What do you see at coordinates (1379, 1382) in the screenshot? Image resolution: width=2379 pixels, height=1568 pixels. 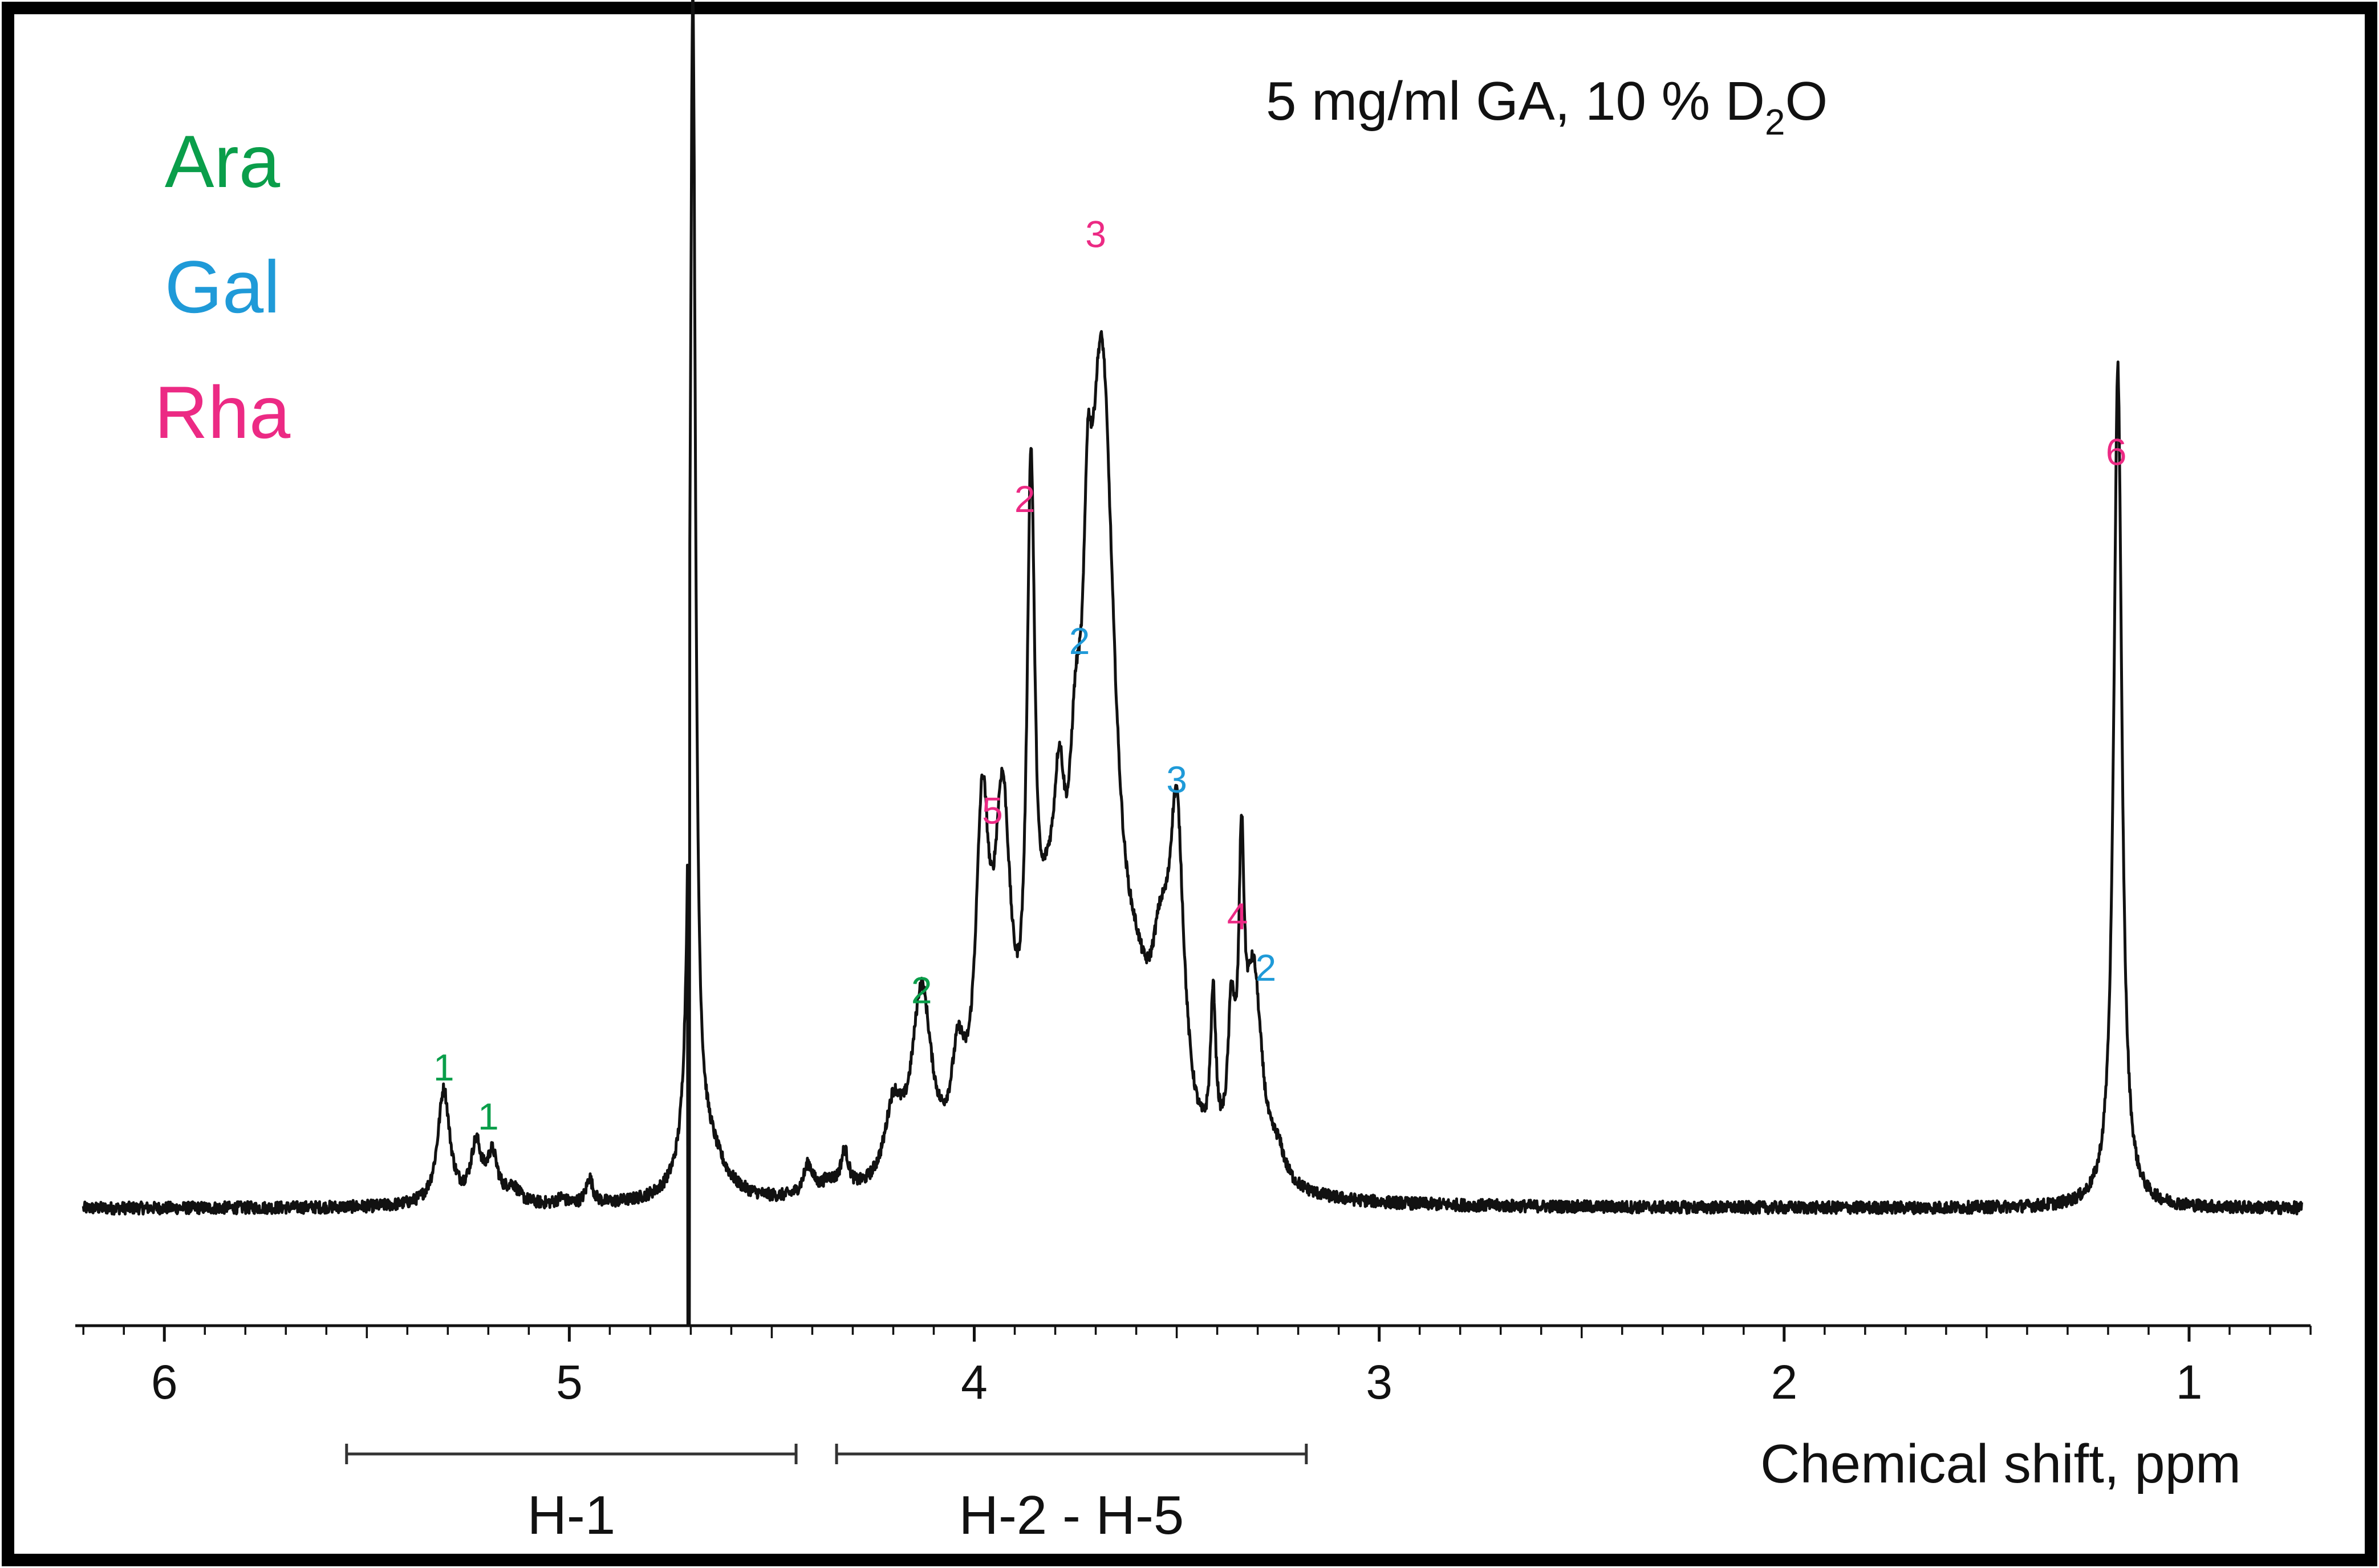 I see `x-tick-label-3: 3` at bounding box center [1379, 1382].